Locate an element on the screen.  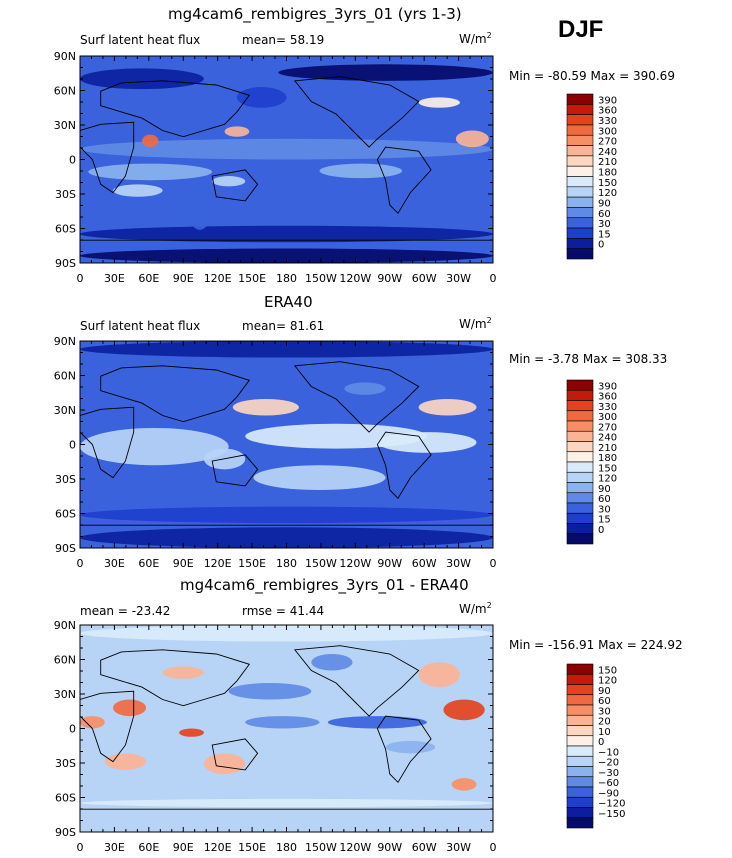
panel-3-title: mg4cam6_rembigres_3yrs_01 - ERA40 is located at coordinates (324, 585).